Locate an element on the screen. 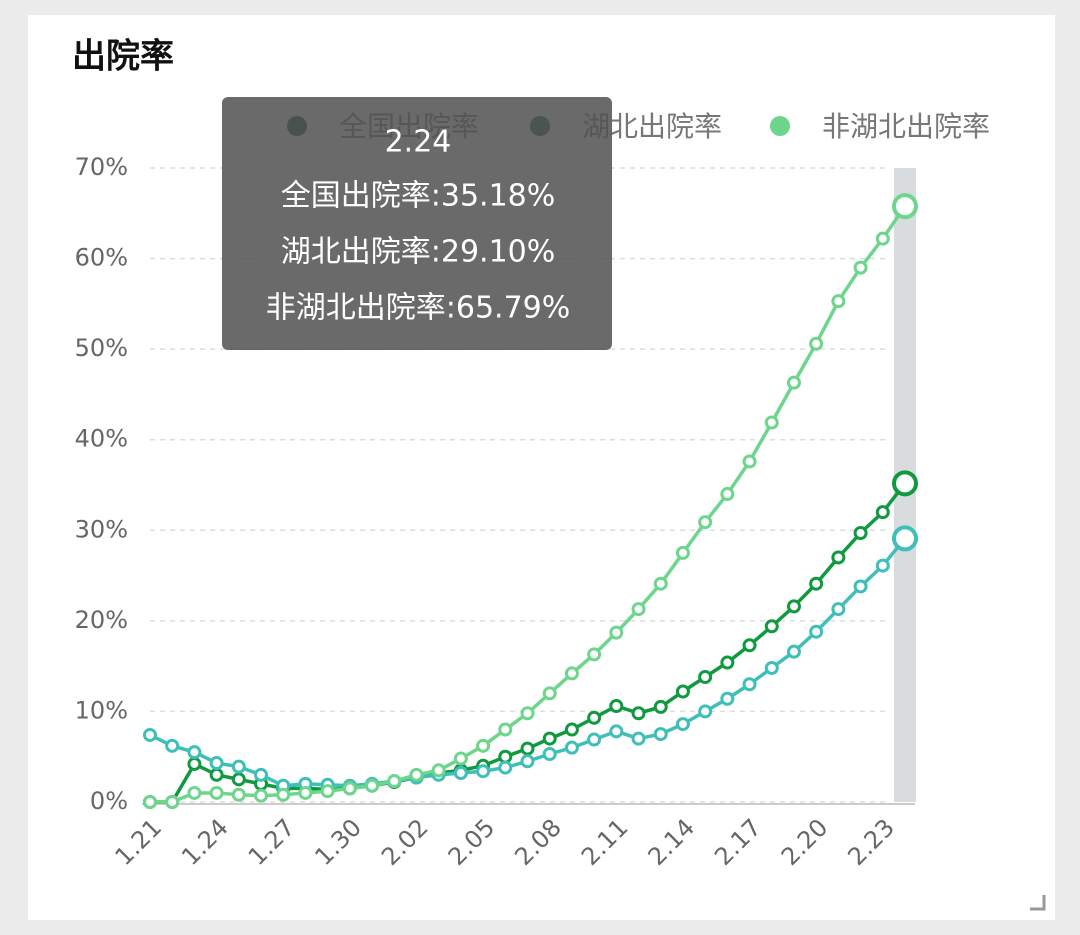 The width and height of the screenshot is (1080, 935). x-tick-label: 2.14 is located at coordinates (672, 842).